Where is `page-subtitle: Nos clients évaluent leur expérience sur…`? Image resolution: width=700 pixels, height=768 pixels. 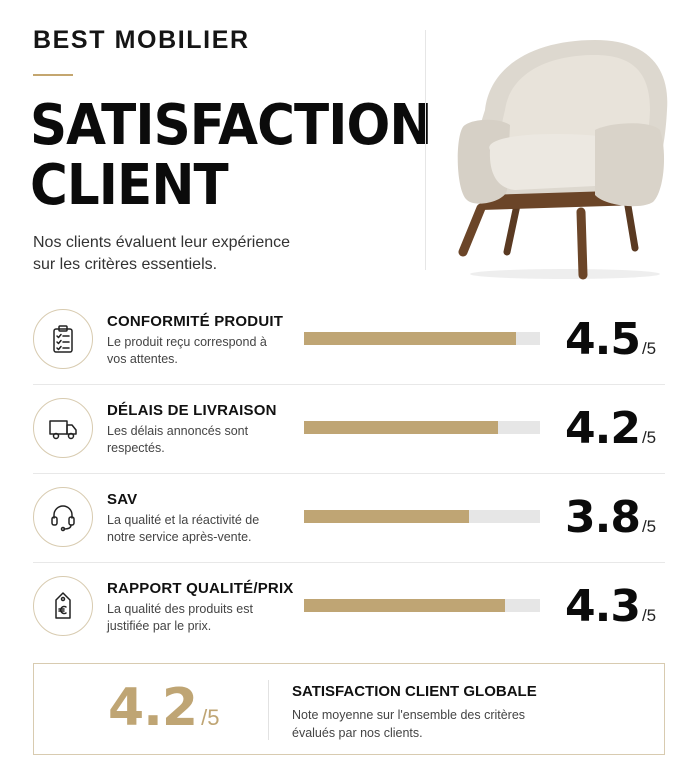 page-subtitle: Nos clients évaluent leur expérience sur… is located at coordinates (162, 253).